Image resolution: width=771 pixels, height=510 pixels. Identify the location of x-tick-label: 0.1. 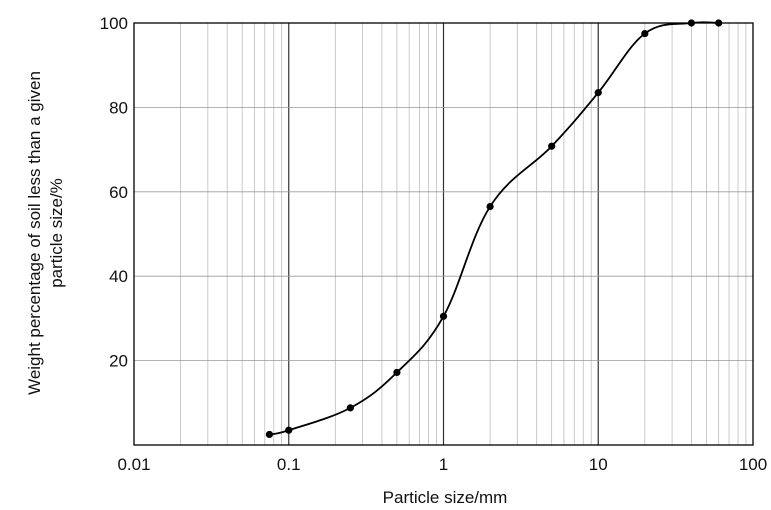
(289, 464).